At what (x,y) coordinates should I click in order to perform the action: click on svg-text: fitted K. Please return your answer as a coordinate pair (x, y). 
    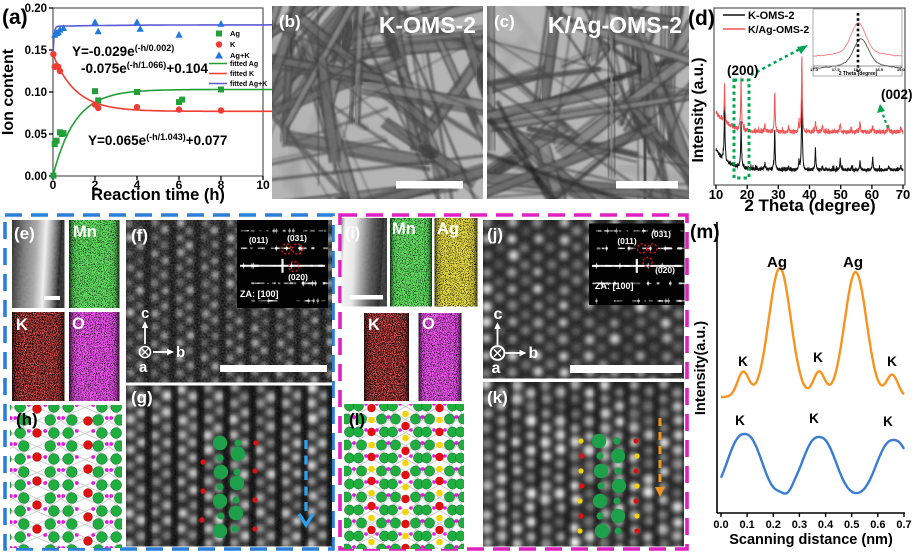
    Looking at the image, I should click on (242, 74).